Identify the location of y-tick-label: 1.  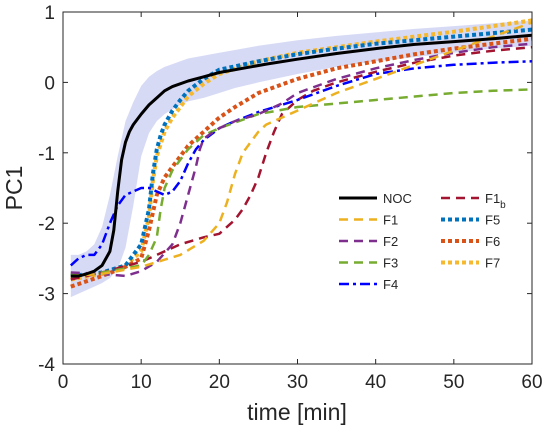
(49, 13).